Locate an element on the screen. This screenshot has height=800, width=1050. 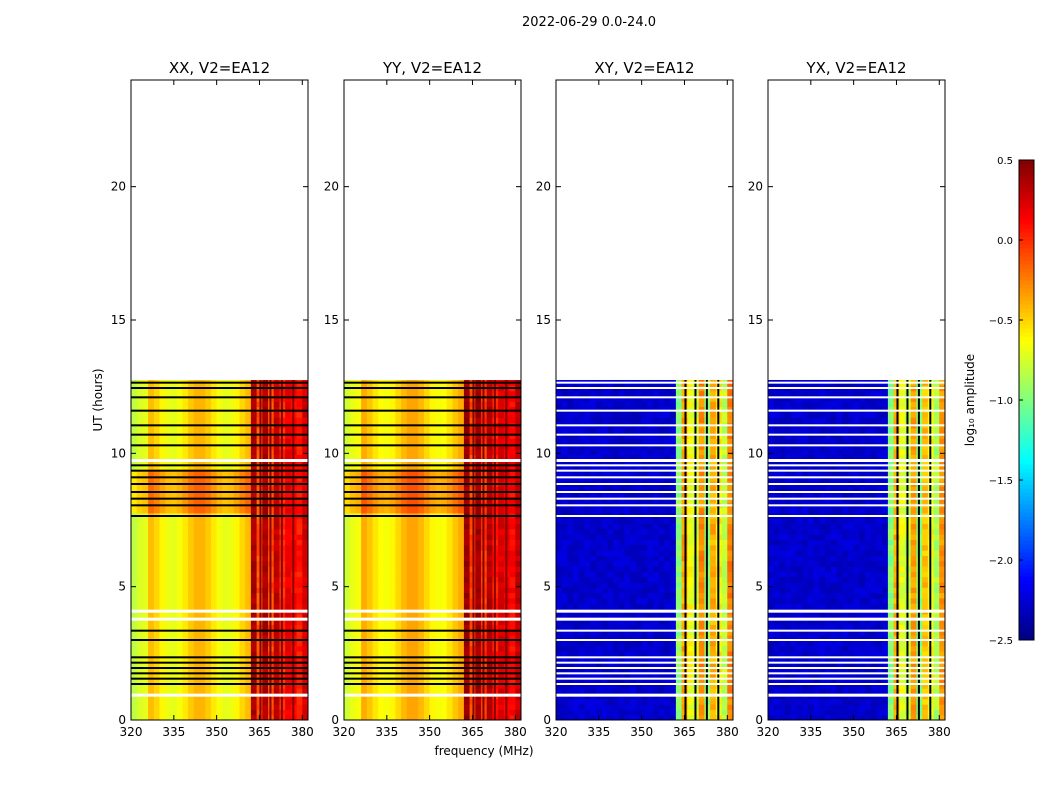
panel-frame is located at coordinates (856, 400).